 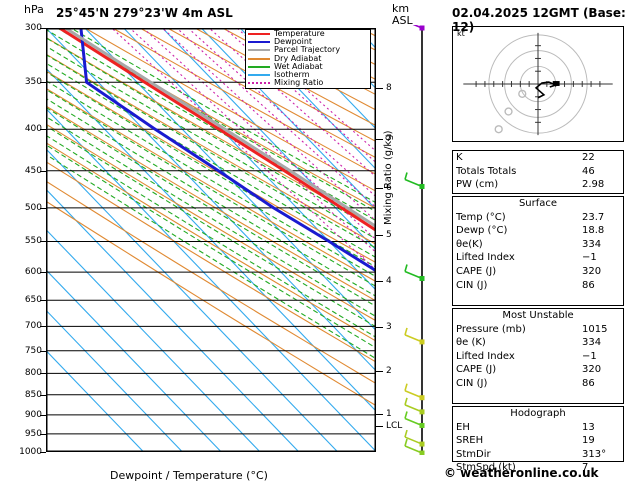 I want to click on altitude-tick-3: 3, so click(x=389, y=326).